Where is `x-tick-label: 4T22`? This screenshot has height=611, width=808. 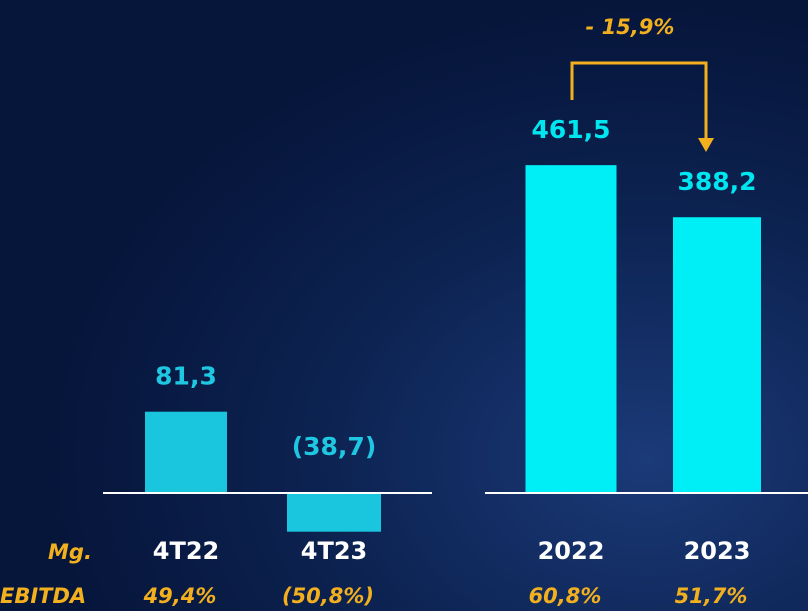 x-tick-label: 4T22 is located at coordinates (186, 551).